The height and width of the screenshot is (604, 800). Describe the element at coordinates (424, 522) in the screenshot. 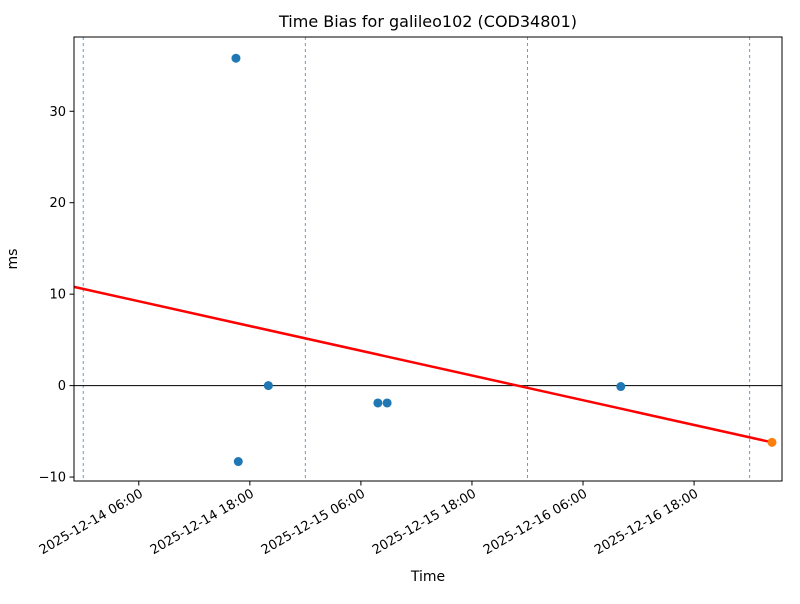

I see `x-tick-label: 2025-12-15 18:00` at that location.